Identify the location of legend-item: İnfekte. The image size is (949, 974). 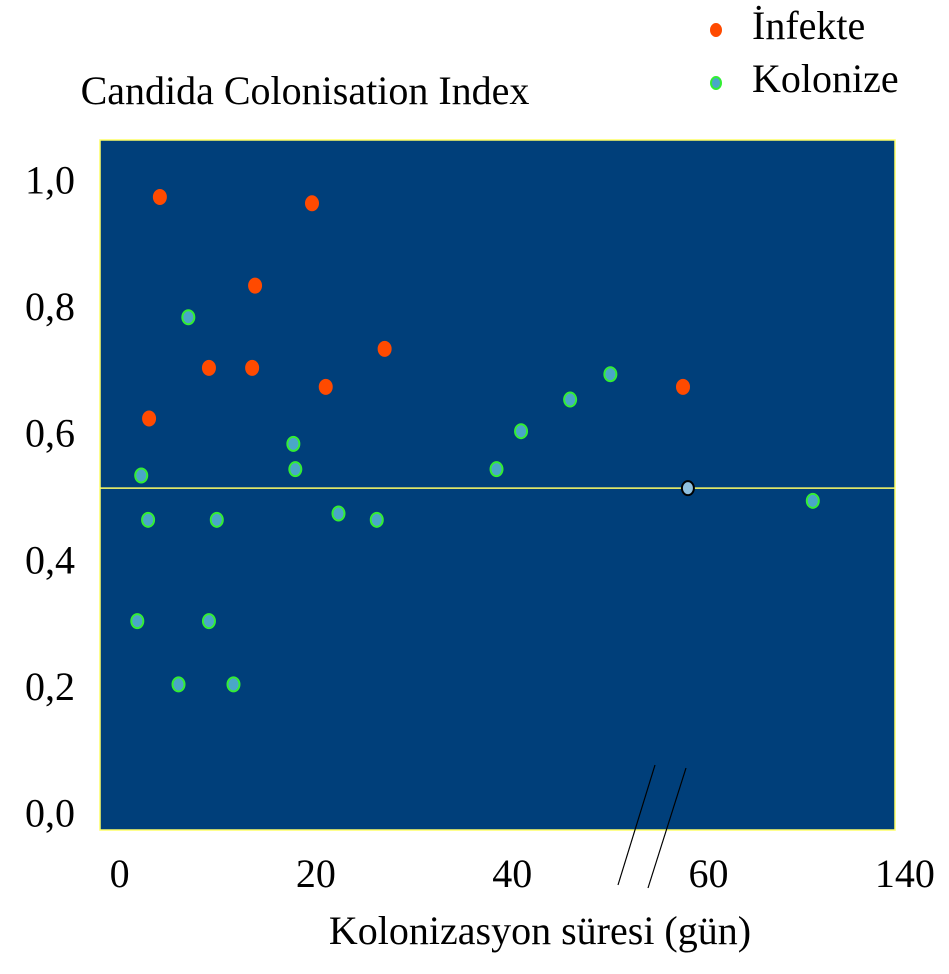
(787, 25).